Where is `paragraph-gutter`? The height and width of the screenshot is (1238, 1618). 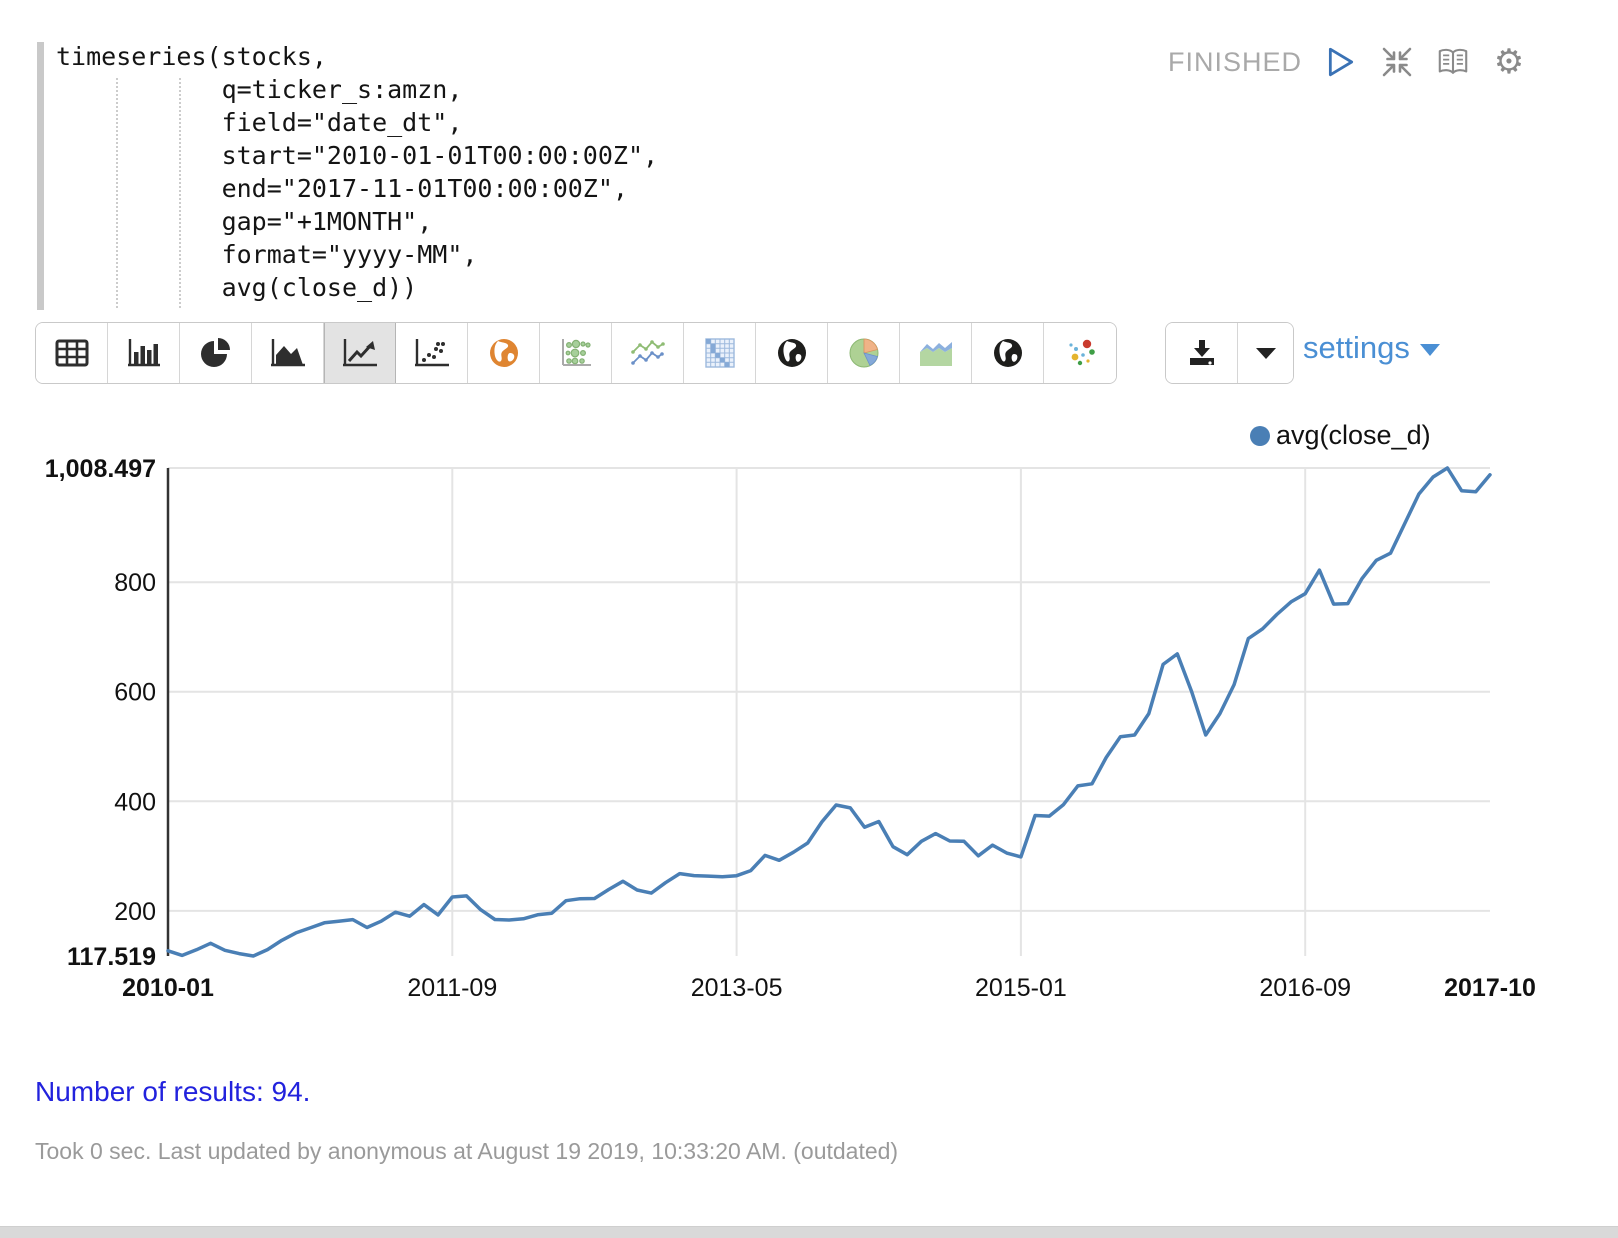
paragraph-gutter is located at coordinates (40, 176).